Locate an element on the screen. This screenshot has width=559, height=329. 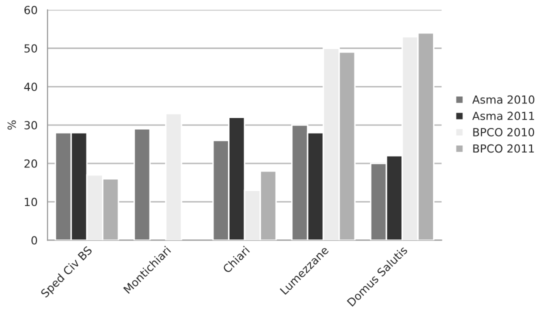
y-axis-title: % is located at coordinates (12, 125).